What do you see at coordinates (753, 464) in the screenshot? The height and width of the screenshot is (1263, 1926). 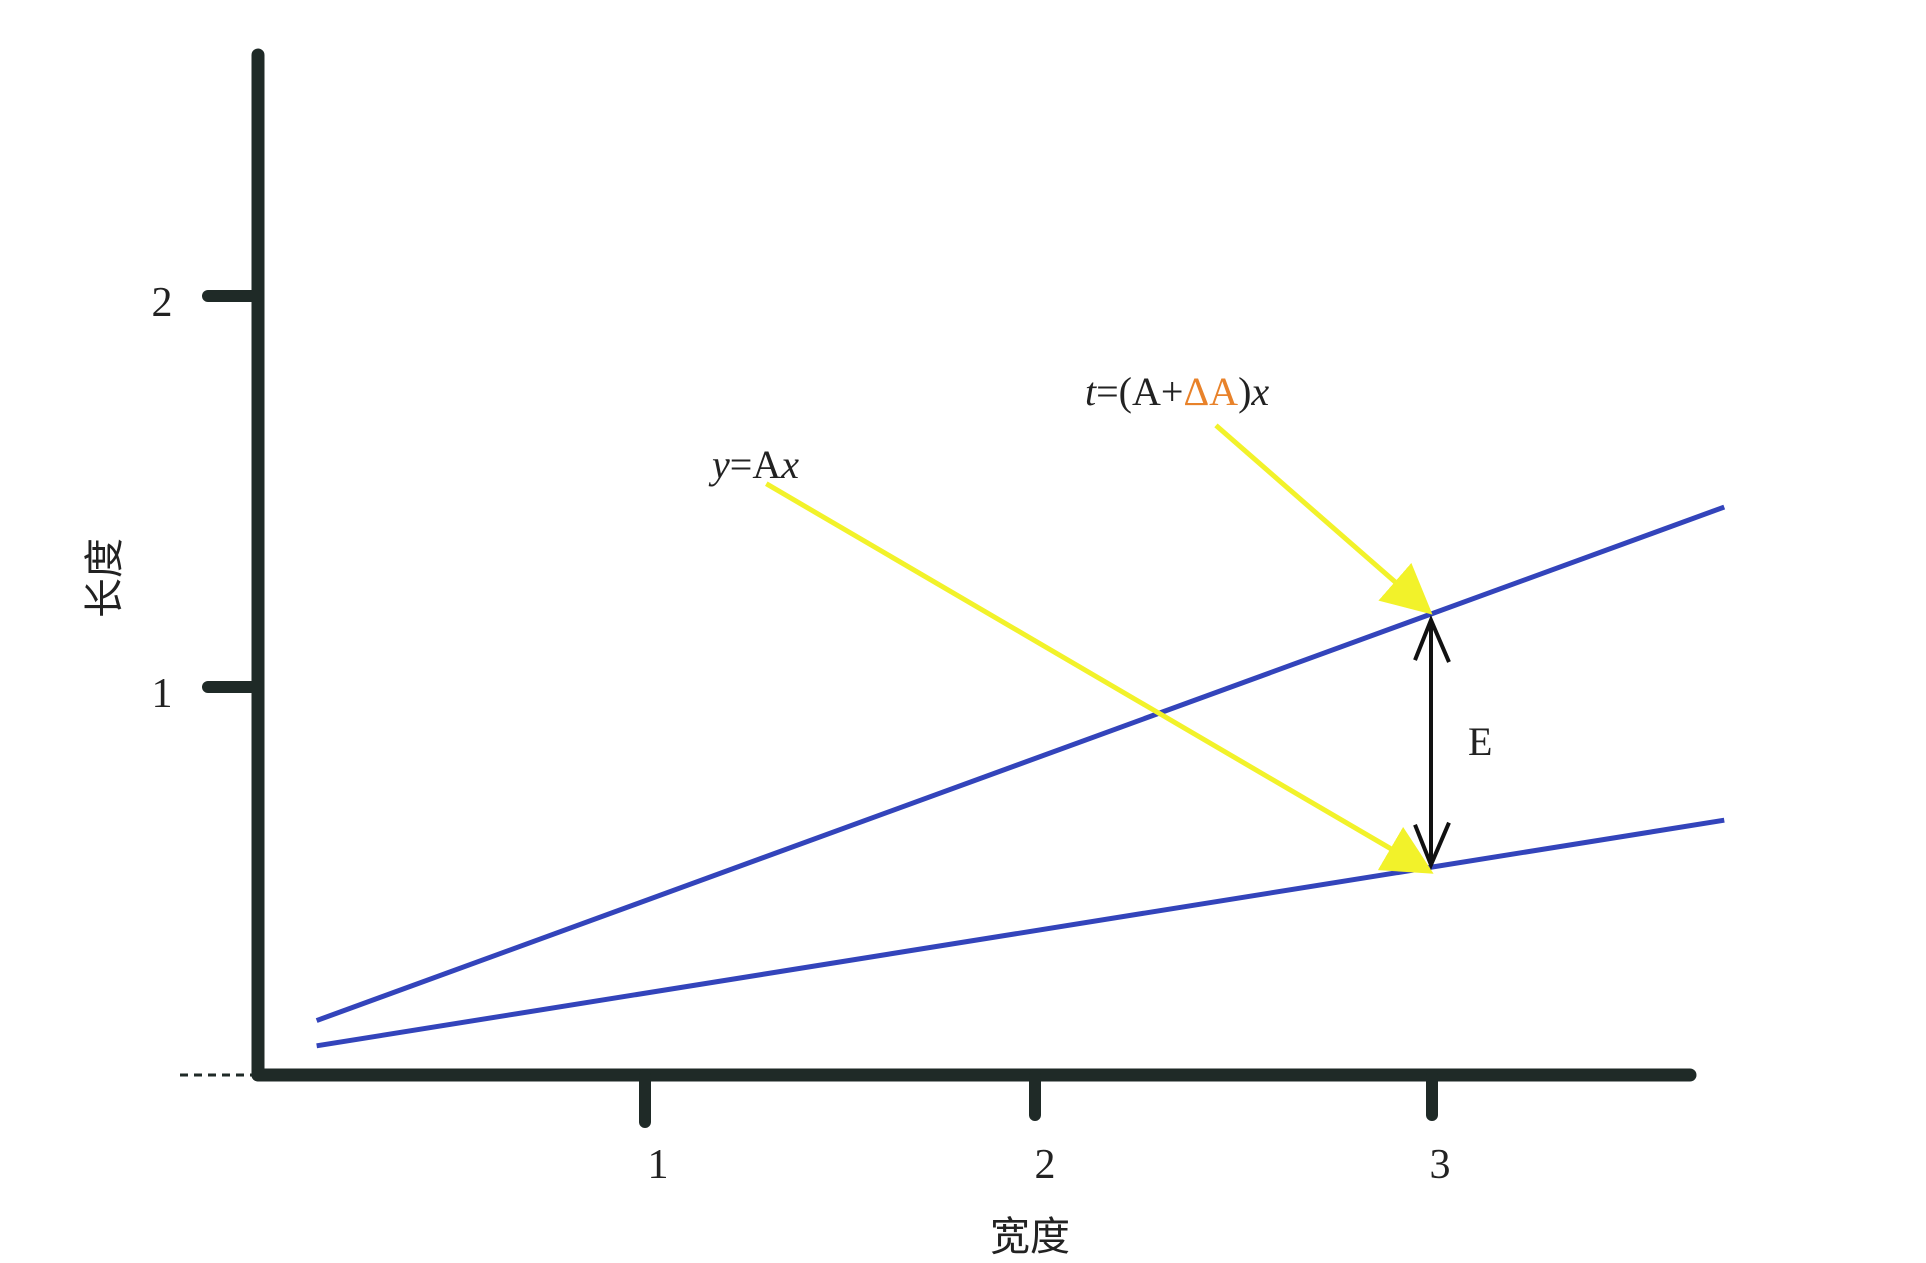 I see `label-y-ax: y=Ax` at bounding box center [753, 464].